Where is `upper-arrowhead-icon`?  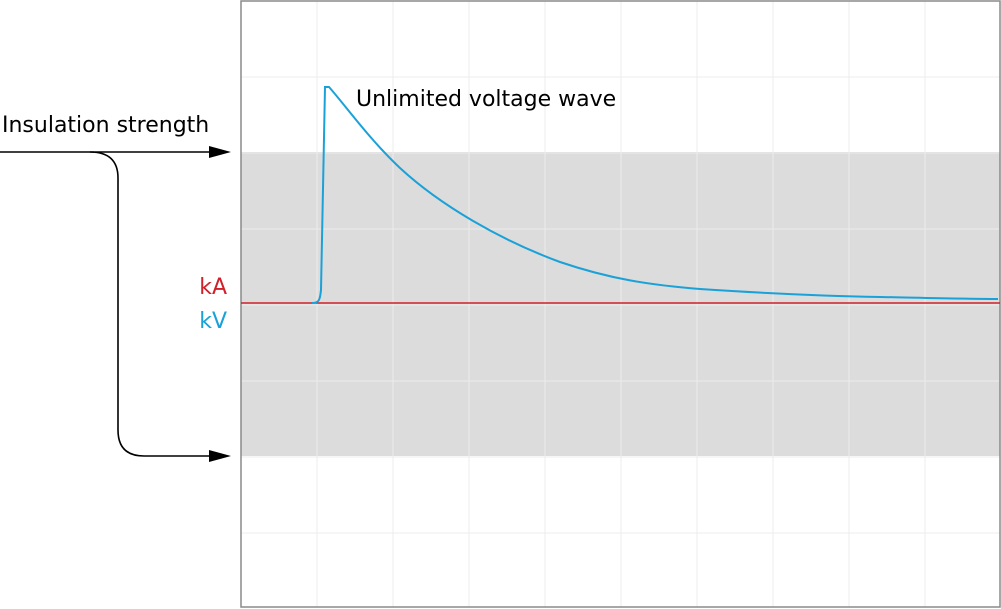 upper-arrowhead-icon is located at coordinates (220, 152).